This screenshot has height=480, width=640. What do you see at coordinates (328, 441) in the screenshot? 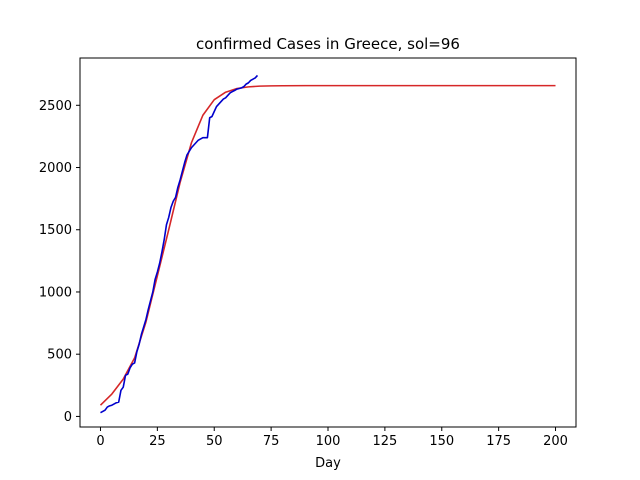
I see `x-tick-label: 100` at bounding box center [328, 441].